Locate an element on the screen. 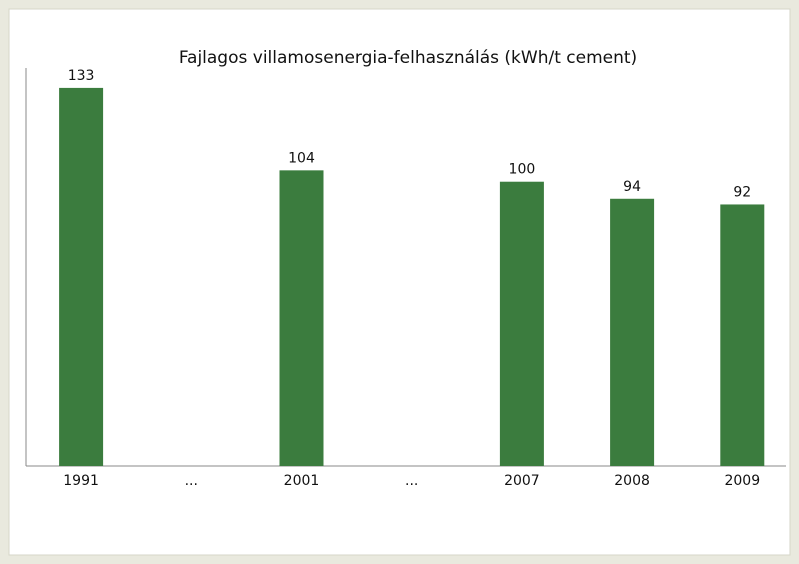 Image resolution: width=799 pixels, height=564 pixels. value-label: 94 is located at coordinates (632, 187).